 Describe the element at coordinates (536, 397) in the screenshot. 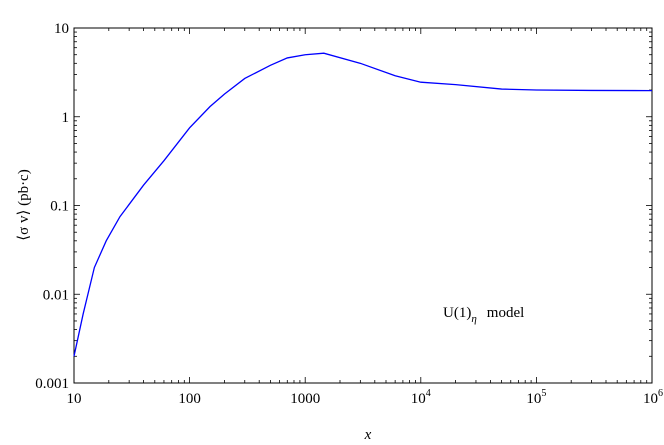

I see `x-tick-label: 10⁵` at that location.